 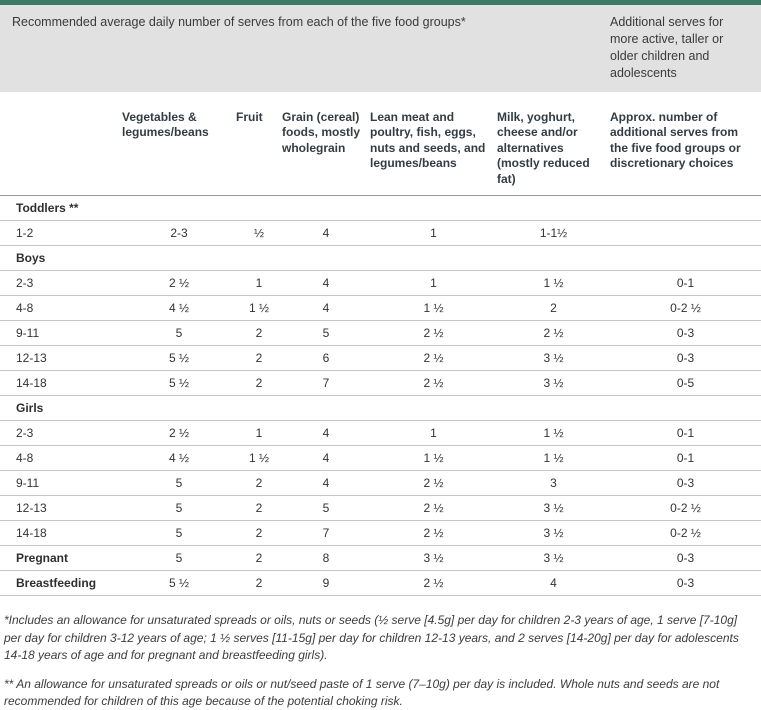 What do you see at coordinates (326, 358) in the screenshot?
I see `value-cell: 6` at bounding box center [326, 358].